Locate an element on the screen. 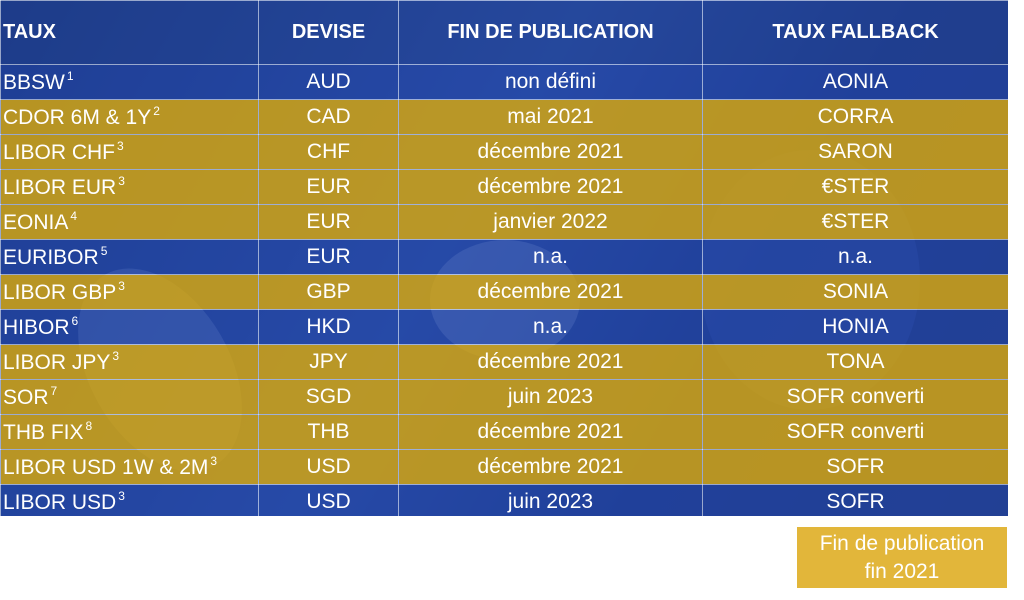 Image resolution: width=1024 pixels, height=600 pixels. table-row: CDOR 6M & 1Y 2 CAD mai 2021 CORRA is located at coordinates (504, 117).